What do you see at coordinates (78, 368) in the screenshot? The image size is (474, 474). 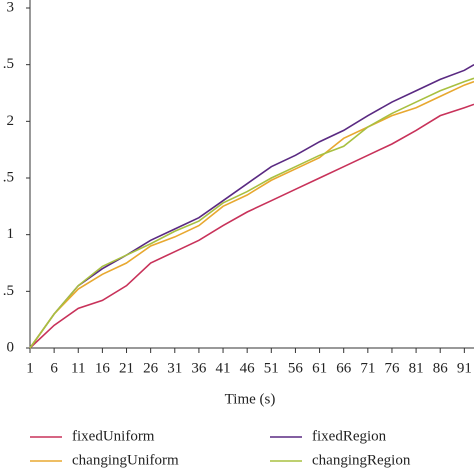 I see `x-tick-label: 11` at bounding box center [78, 368].